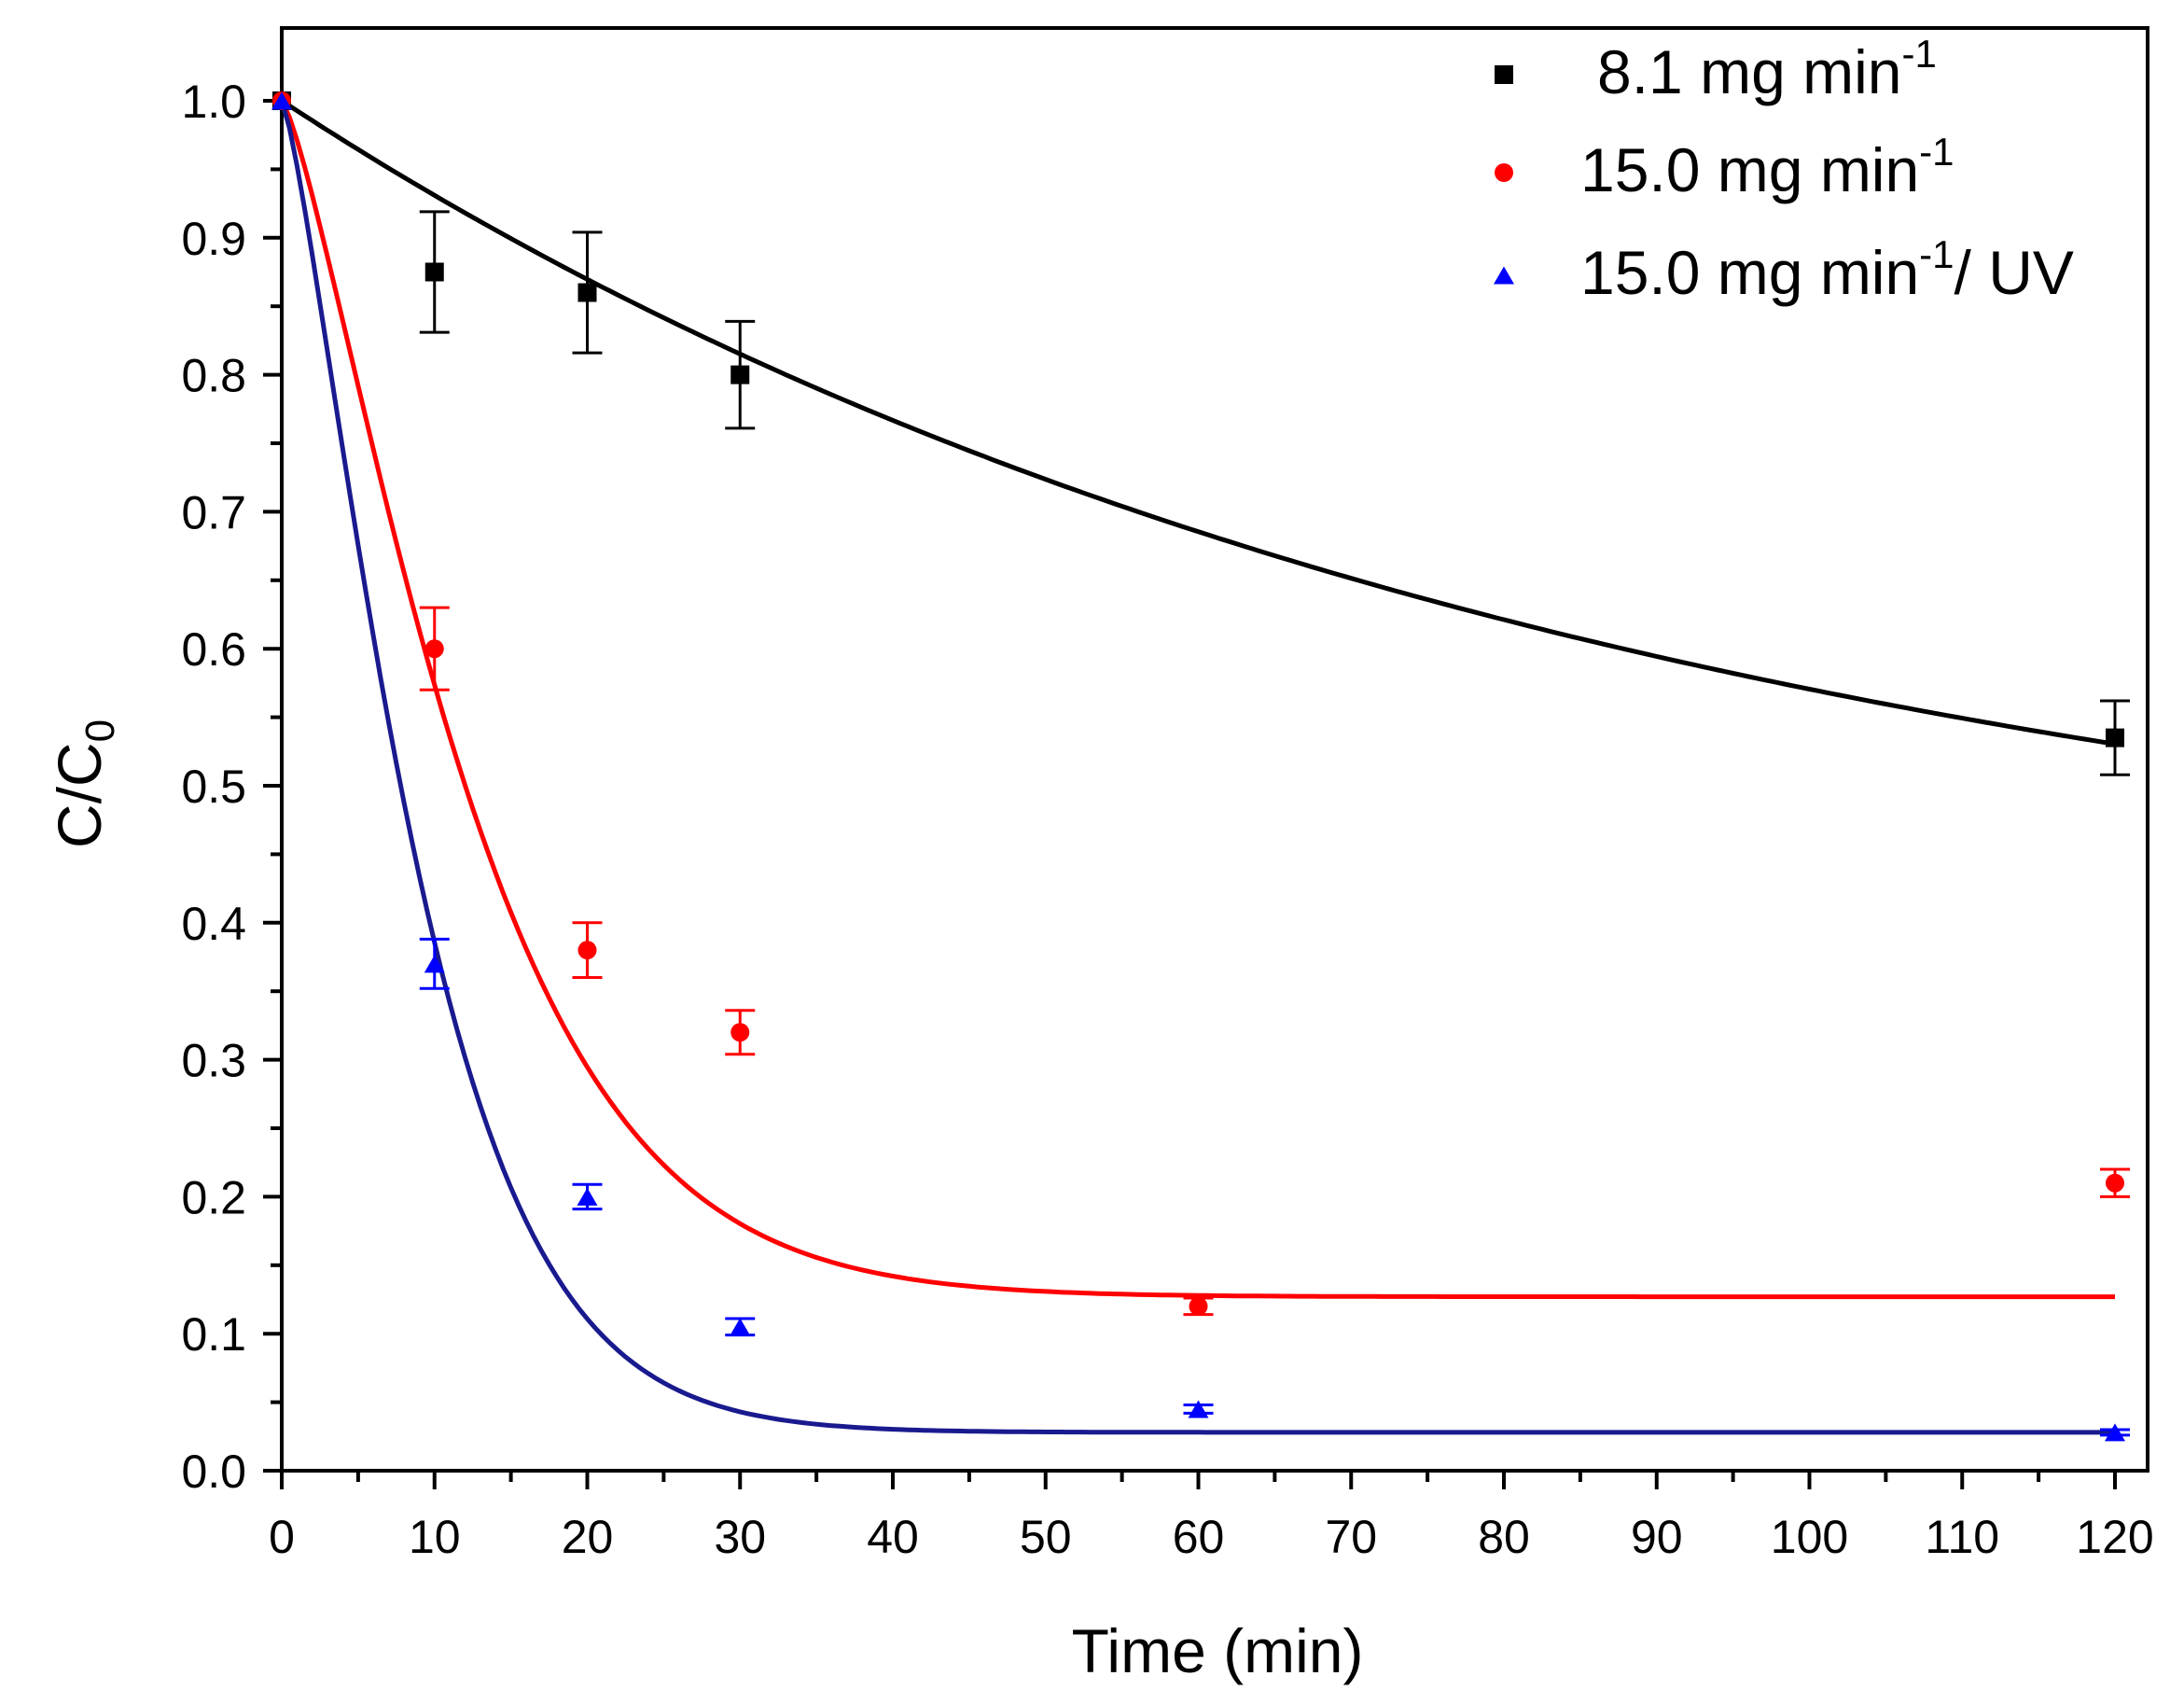 The height and width of the screenshot is (1704, 2184). I want to click on y-tick-label: 0.3, so click(213, 1061).